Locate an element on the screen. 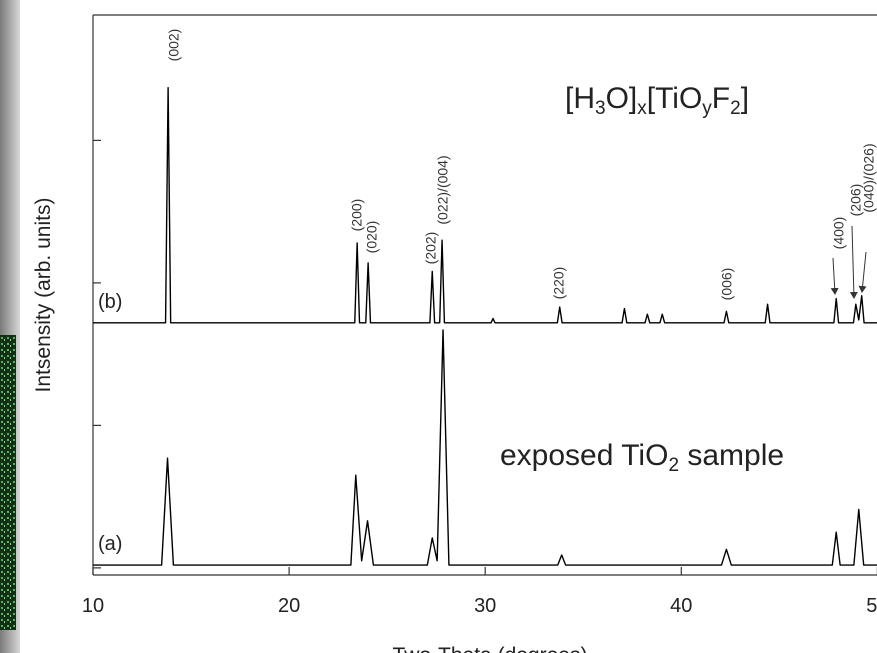 This screenshot has width=877, height=653. formula-part: exposed TiO is located at coordinates (584, 455).